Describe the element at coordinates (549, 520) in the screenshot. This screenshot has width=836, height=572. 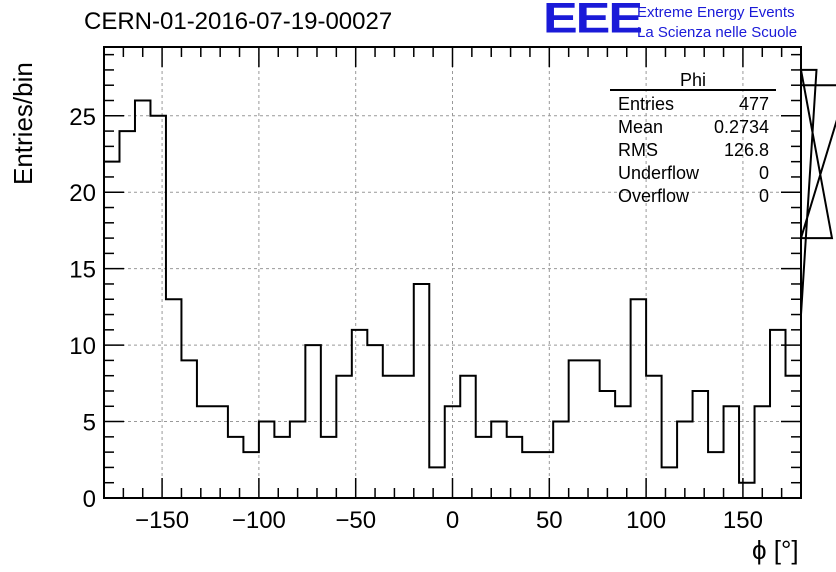
I see `x-tick-label: 50` at that location.